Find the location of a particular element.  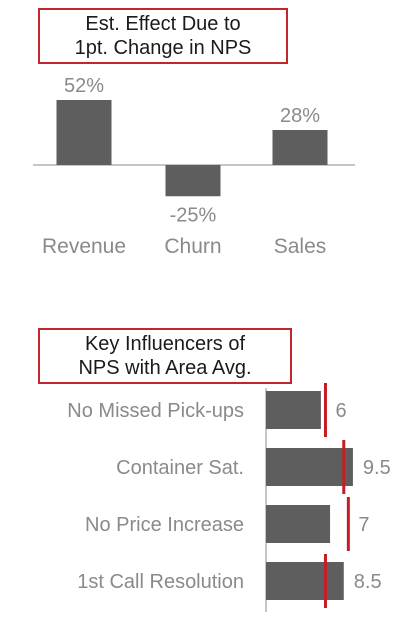

category-label-revenue: Revenue is located at coordinates (84, 246).